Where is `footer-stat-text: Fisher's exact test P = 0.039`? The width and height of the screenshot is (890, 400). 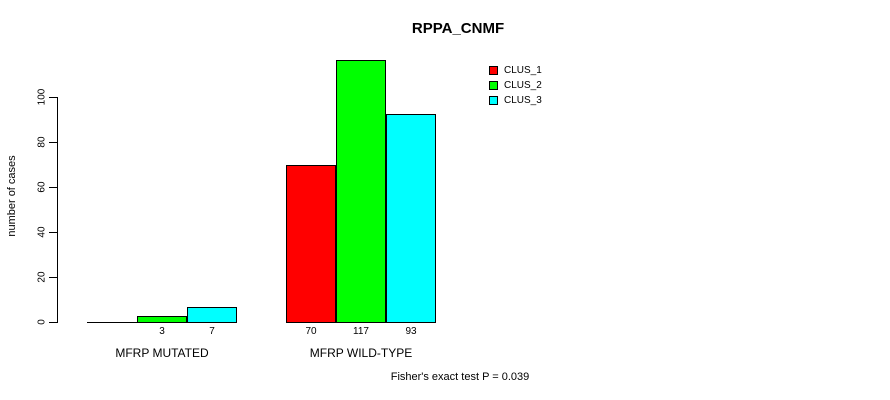 footer-stat-text: Fisher's exact test P = 0.039 is located at coordinates (460, 377).